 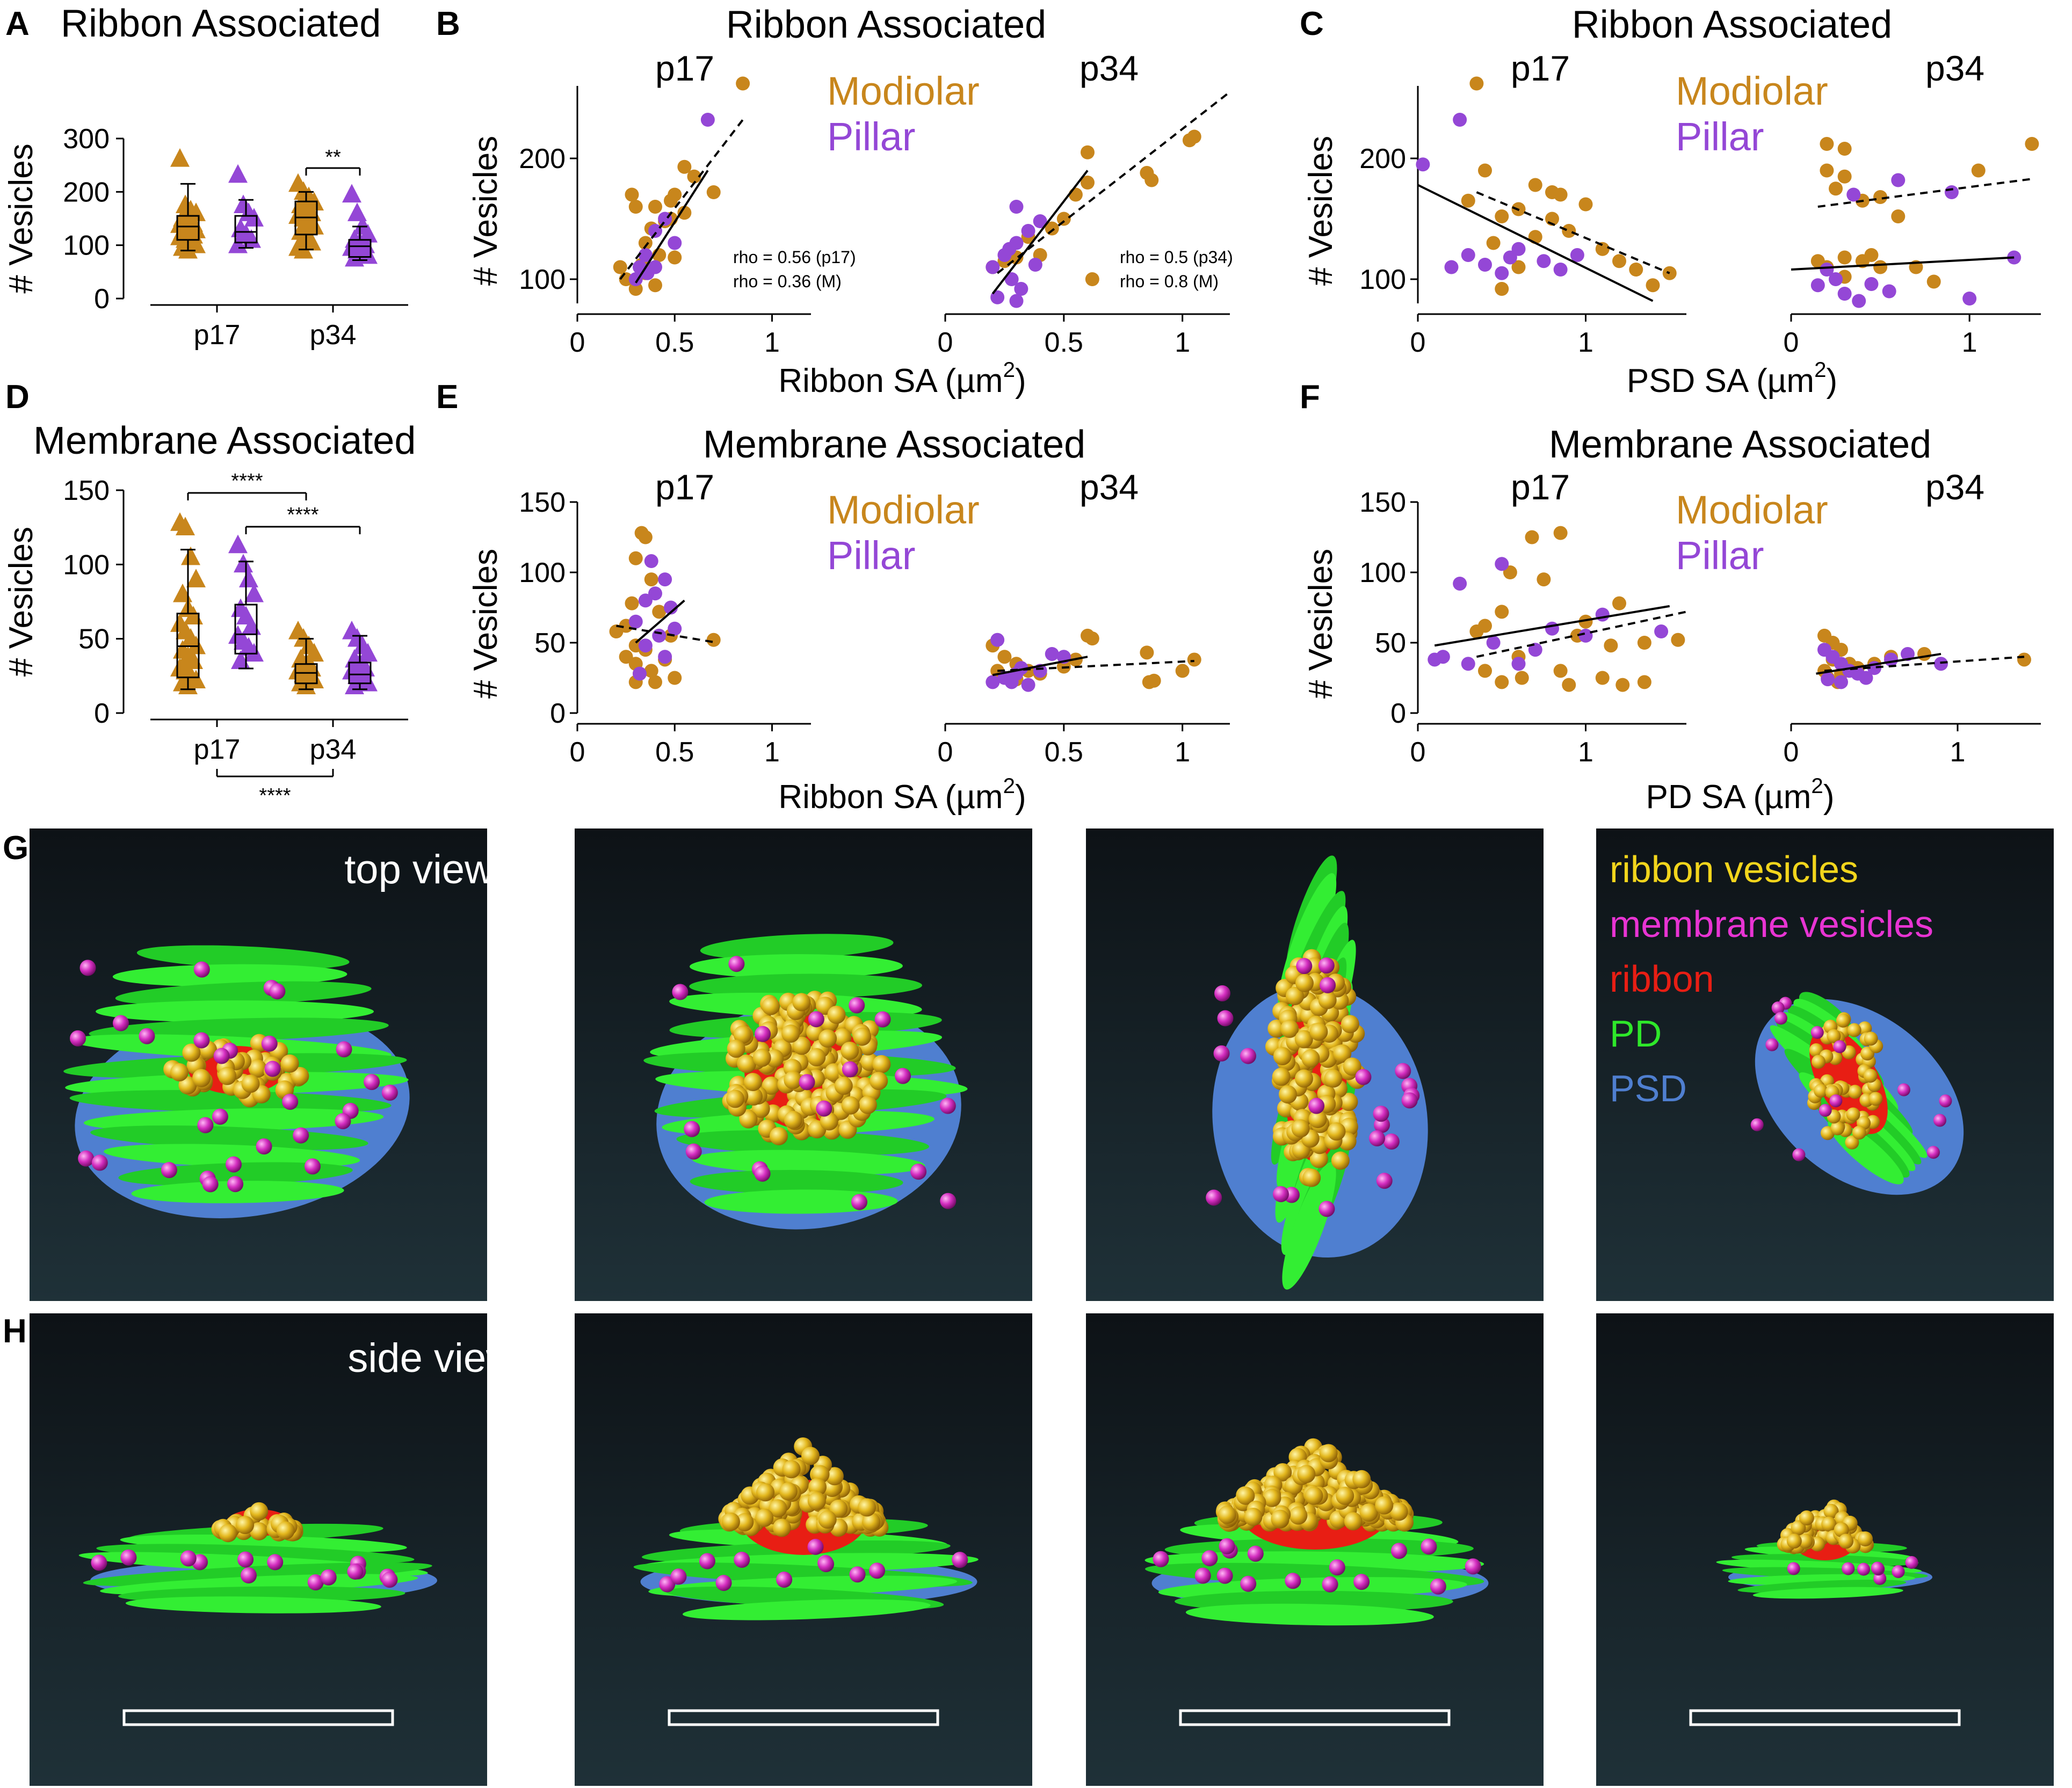 What do you see at coordinates (1649, 1088) in the screenshot?
I see `render-legend-item: PSD` at bounding box center [1649, 1088].